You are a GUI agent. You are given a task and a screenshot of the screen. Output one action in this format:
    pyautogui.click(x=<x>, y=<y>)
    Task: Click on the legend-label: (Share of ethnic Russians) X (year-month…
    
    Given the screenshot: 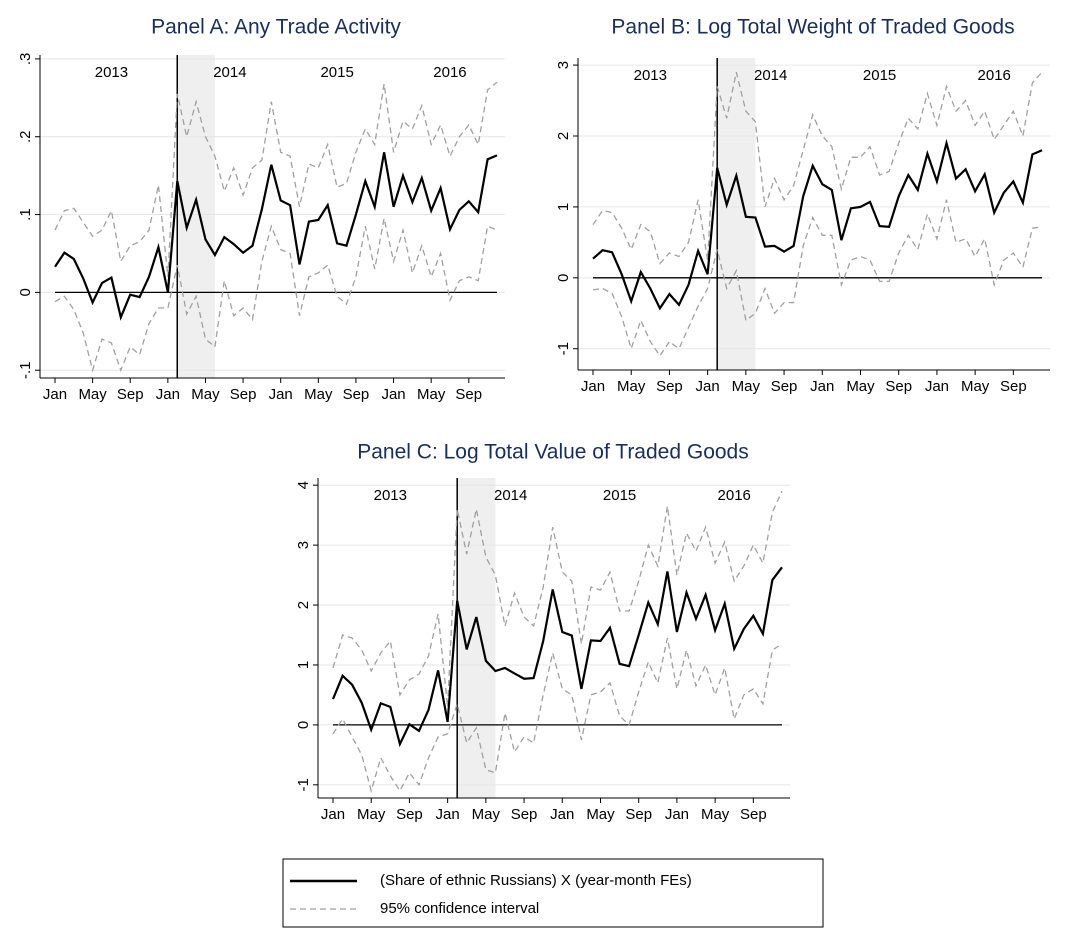 What is the action you would take?
    pyautogui.click(x=536, y=880)
    